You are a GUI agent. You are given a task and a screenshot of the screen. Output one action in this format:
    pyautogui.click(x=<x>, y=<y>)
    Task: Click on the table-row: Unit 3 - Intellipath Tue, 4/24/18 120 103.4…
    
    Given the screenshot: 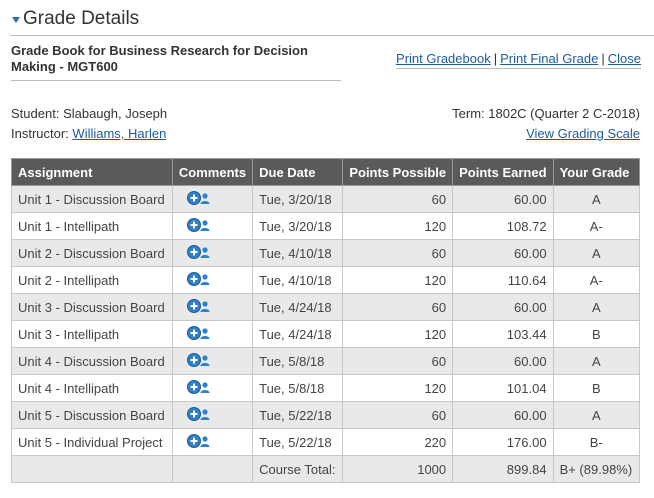 What is the action you would take?
    pyautogui.click(x=326, y=334)
    